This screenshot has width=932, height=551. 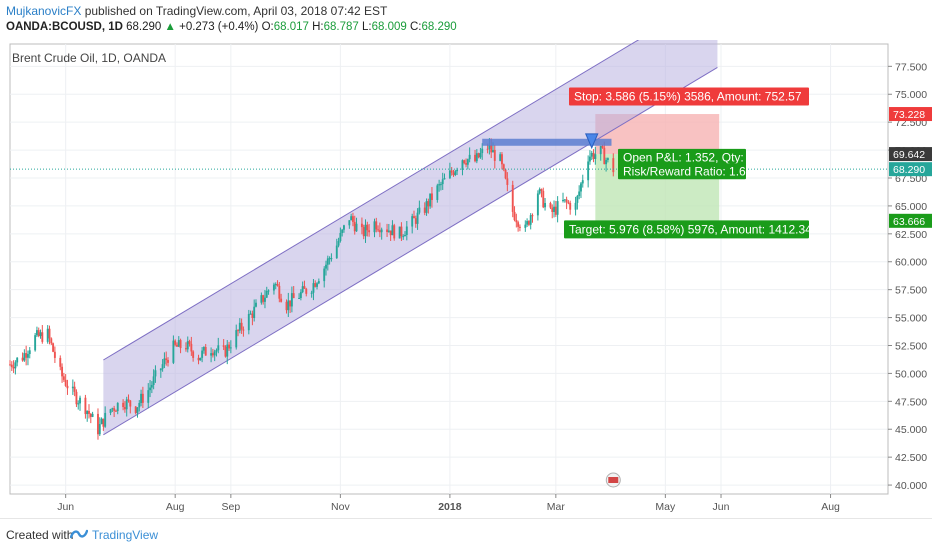 What do you see at coordinates (911, 319) in the screenshot?
I see `price-tick-label: 55.000` at bounding box center [911, 319].